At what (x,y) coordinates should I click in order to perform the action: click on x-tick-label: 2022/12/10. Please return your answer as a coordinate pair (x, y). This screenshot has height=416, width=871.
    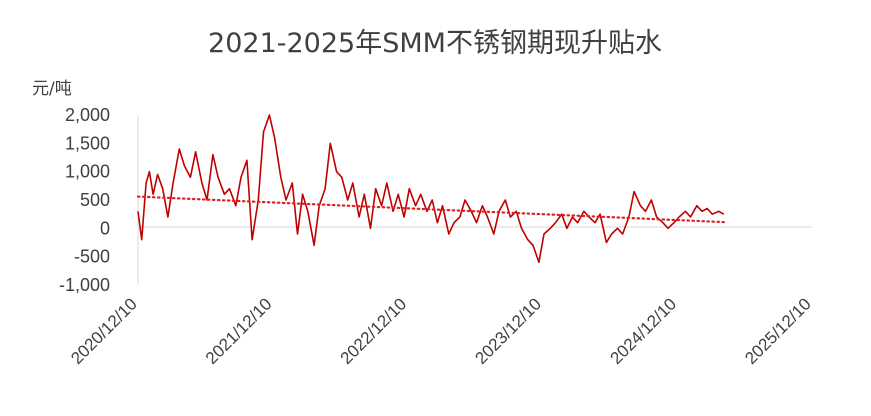
    Looking at the image, I should click on (374, 331).